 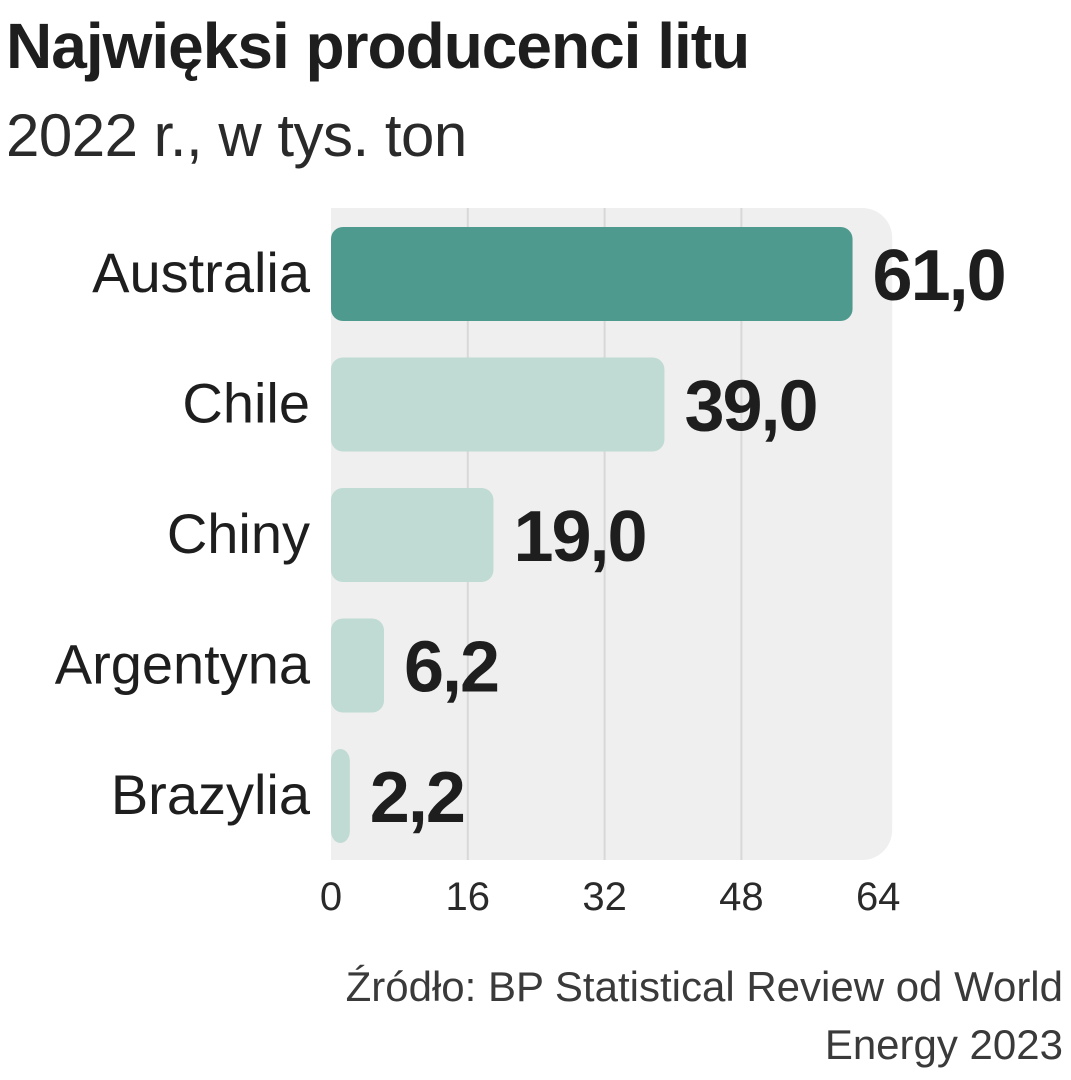 I want to click on bar-chile, so click(x=498, y=404).